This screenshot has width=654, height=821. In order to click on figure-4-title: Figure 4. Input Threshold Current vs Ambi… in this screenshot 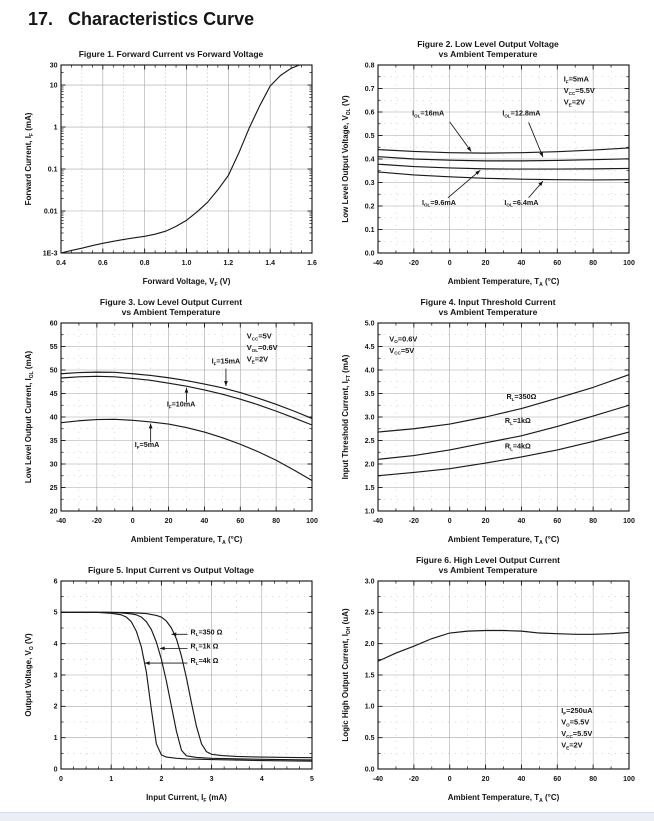, I will do `click(488, 307)`.